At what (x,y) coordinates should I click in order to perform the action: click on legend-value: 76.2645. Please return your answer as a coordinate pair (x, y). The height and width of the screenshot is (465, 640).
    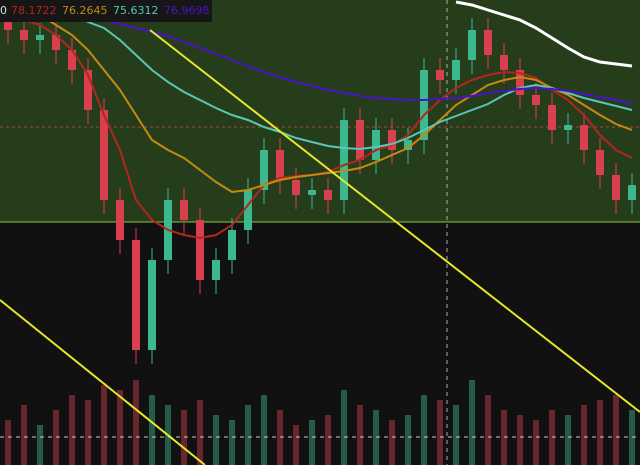
    Looking at the image, I should click on (85, 10).